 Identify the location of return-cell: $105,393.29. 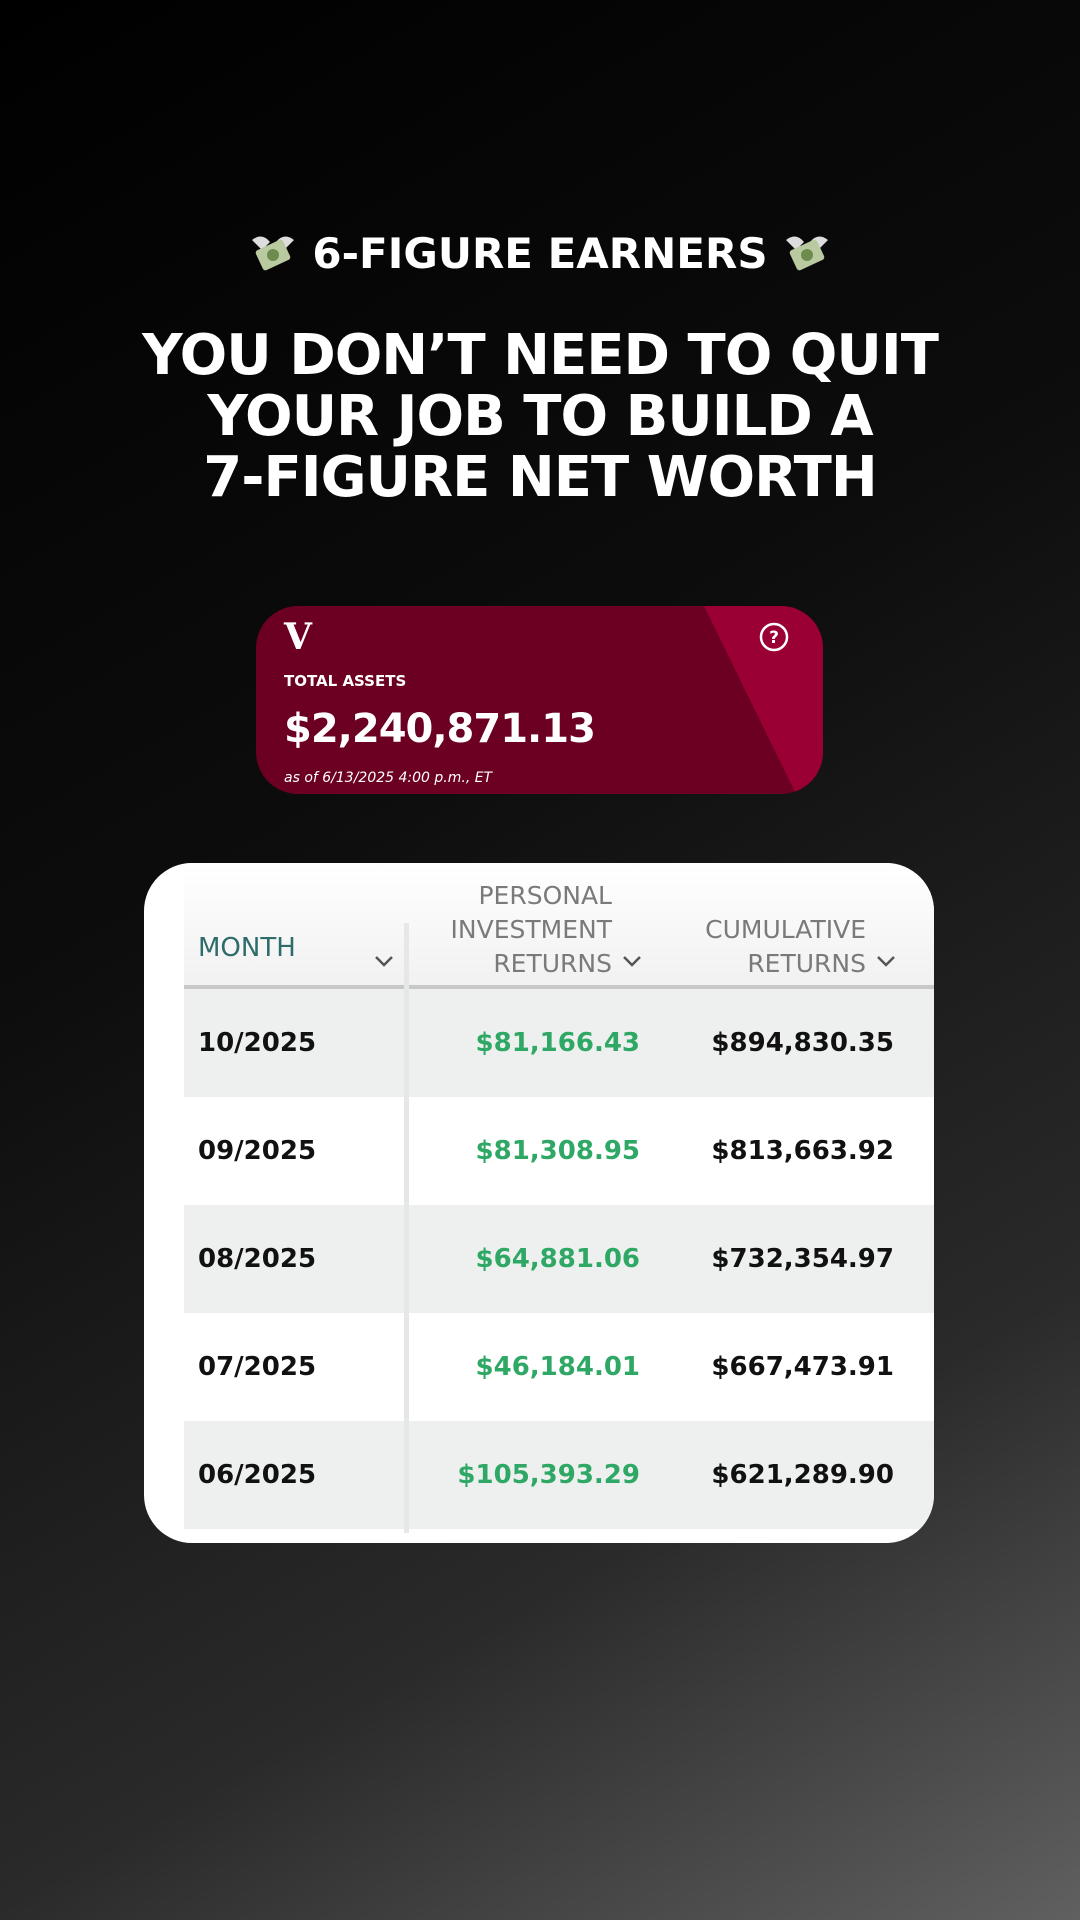
(548, 1475).